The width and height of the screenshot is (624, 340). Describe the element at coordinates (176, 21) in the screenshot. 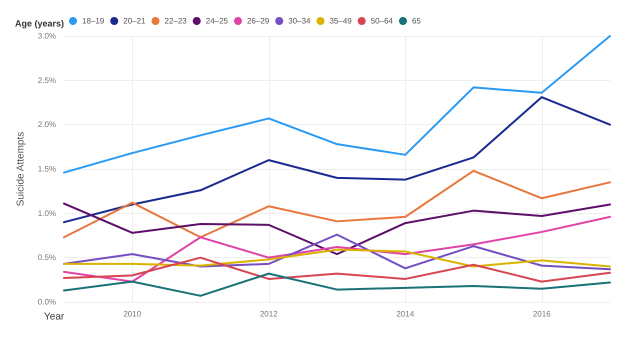

I see `legend-label: 22–23` at that location.